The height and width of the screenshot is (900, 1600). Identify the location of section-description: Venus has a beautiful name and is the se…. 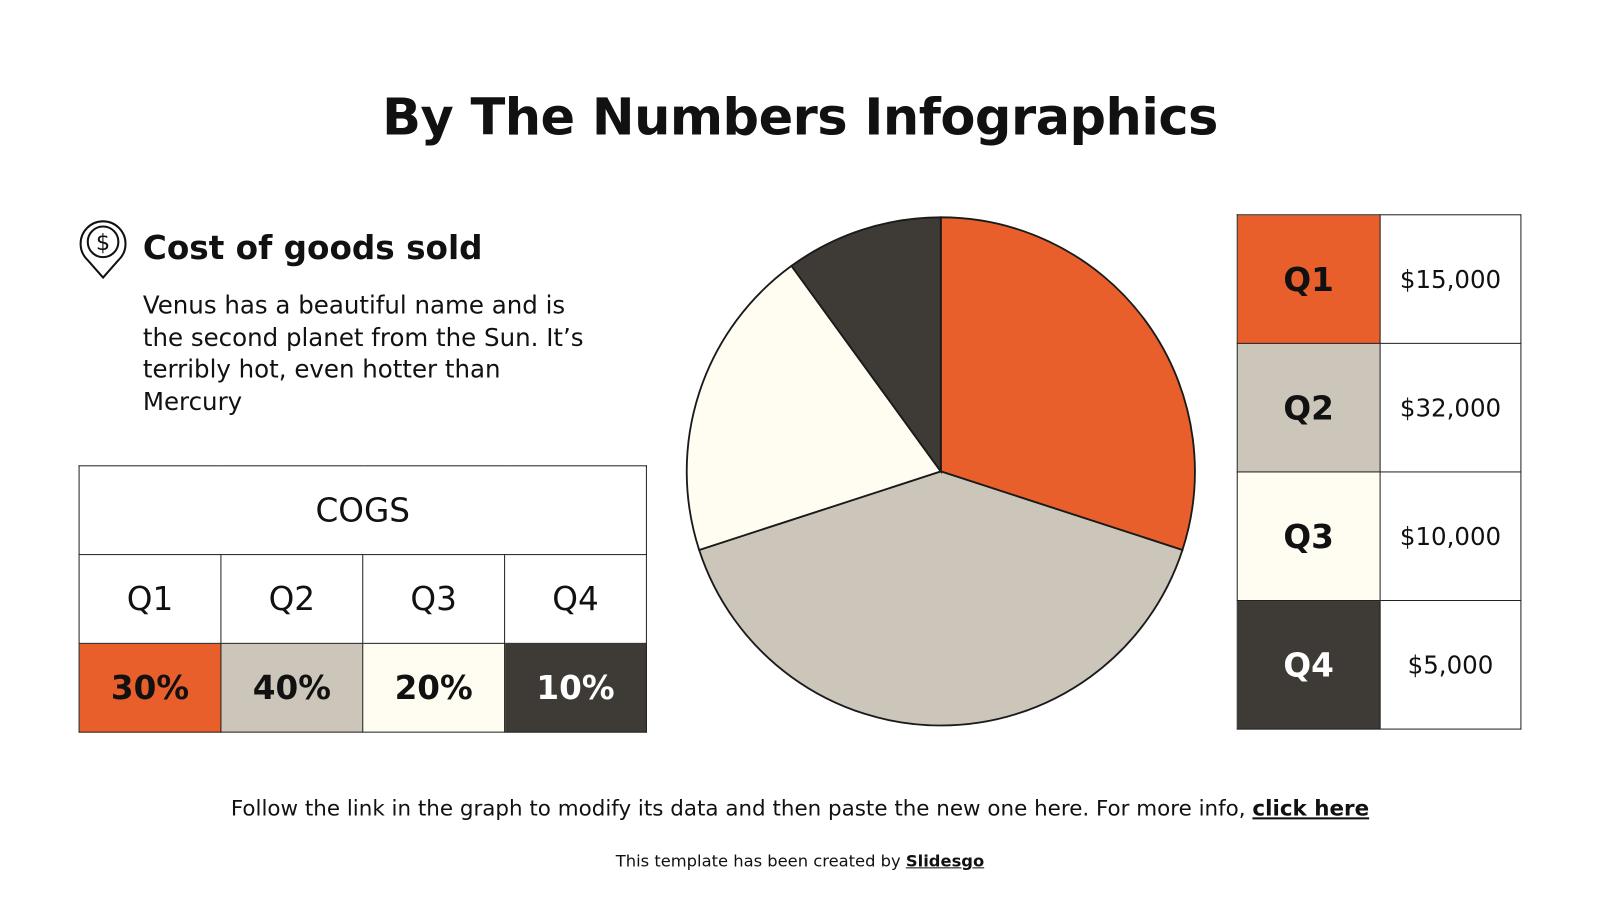
(363, 353).